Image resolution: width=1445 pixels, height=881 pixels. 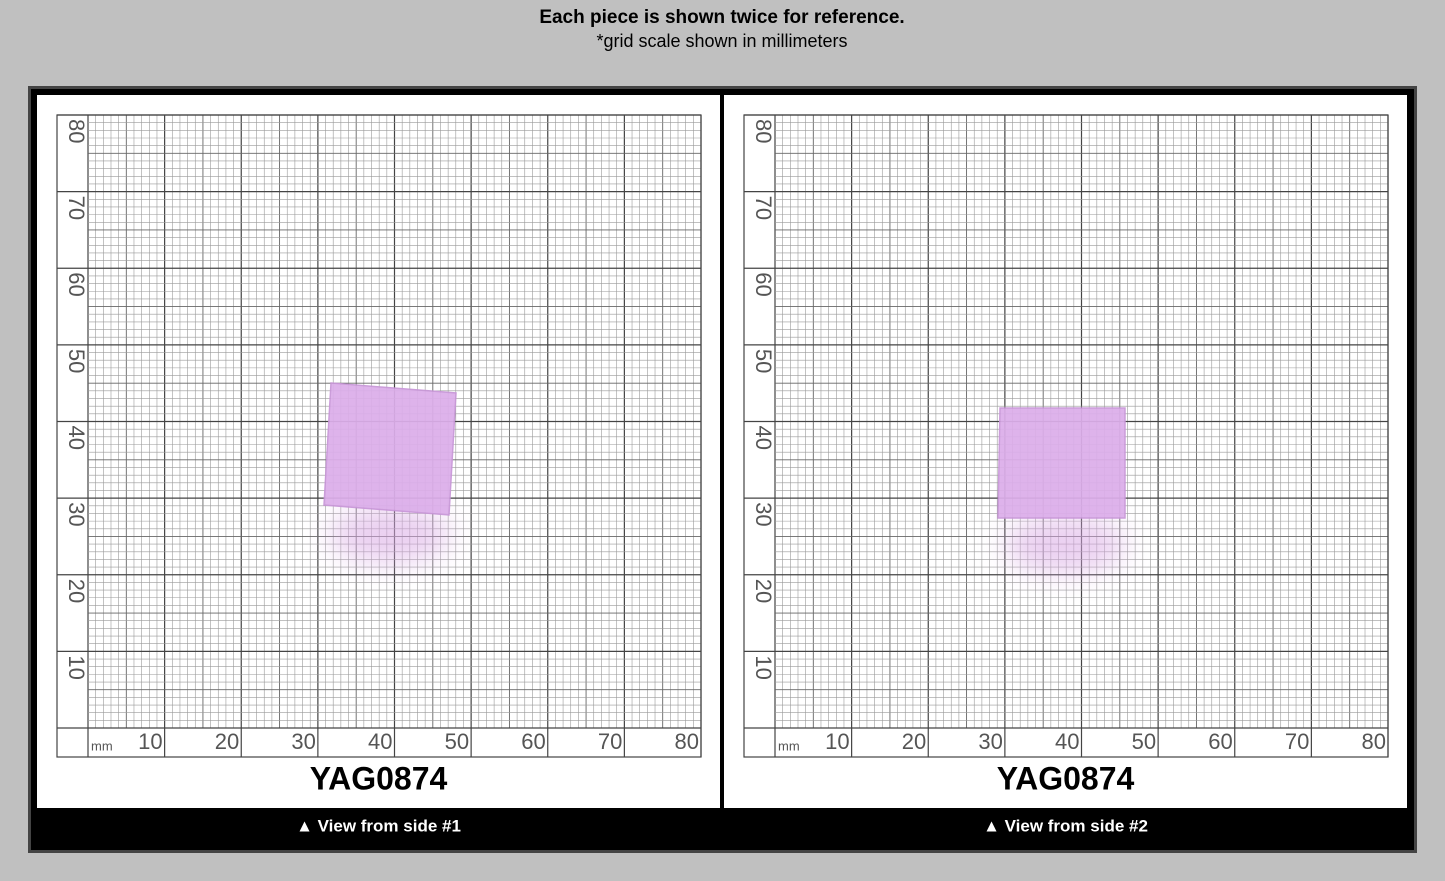 What do you see at coordinates (378, 825) in the screenshot?
I see `view-caption: ▲ View from side #1` at bounding box center [378, 825].